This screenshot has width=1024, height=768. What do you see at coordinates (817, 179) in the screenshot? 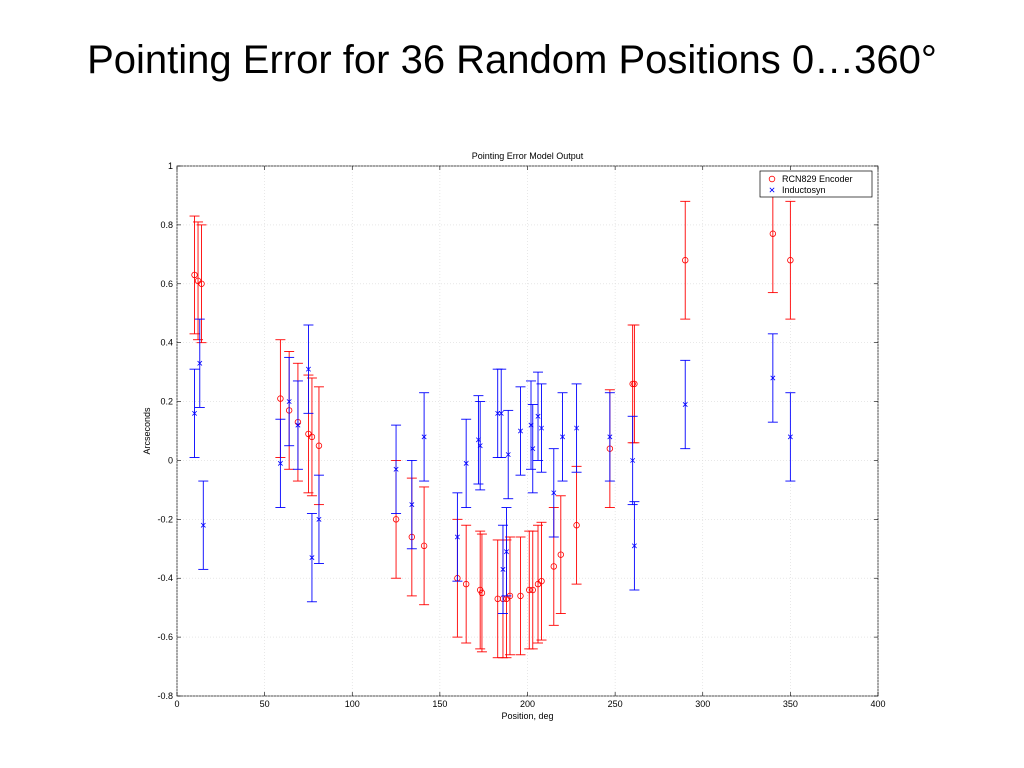
I see `legend-label-rcn829: RCN829 Encoder` at bounding box center [817, 179].